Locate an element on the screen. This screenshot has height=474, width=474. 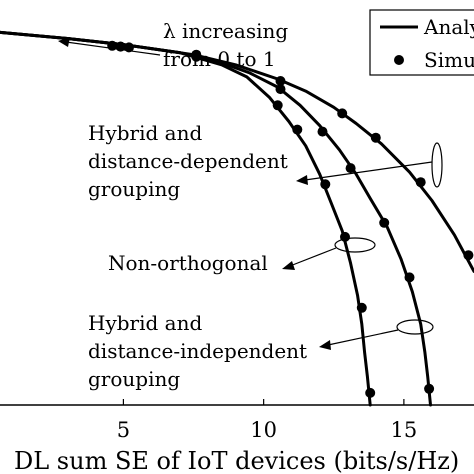
annotation-hd-line1: Hybrid and is located at coordinates (145, 133).